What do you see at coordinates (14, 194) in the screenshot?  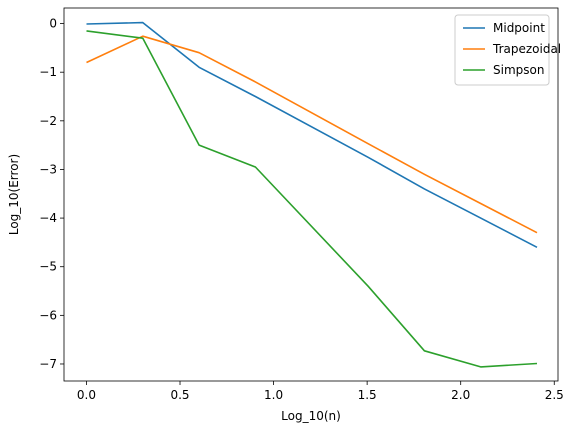 I see `y-axis-label: Log_10(Error)` at bounding box center [14, 194].